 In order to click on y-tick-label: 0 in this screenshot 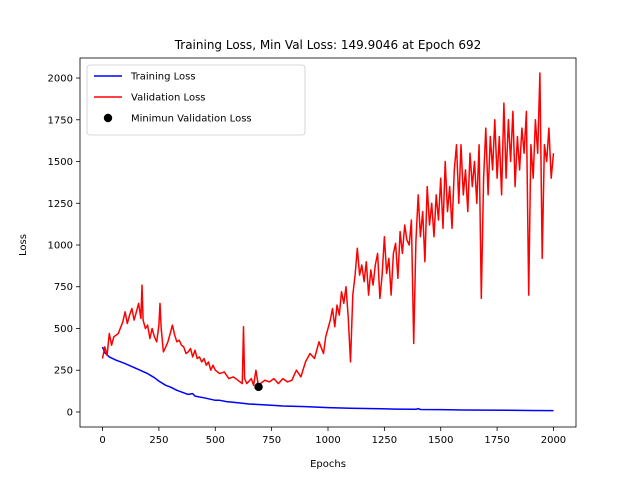, I will do `click(70, 412)`.